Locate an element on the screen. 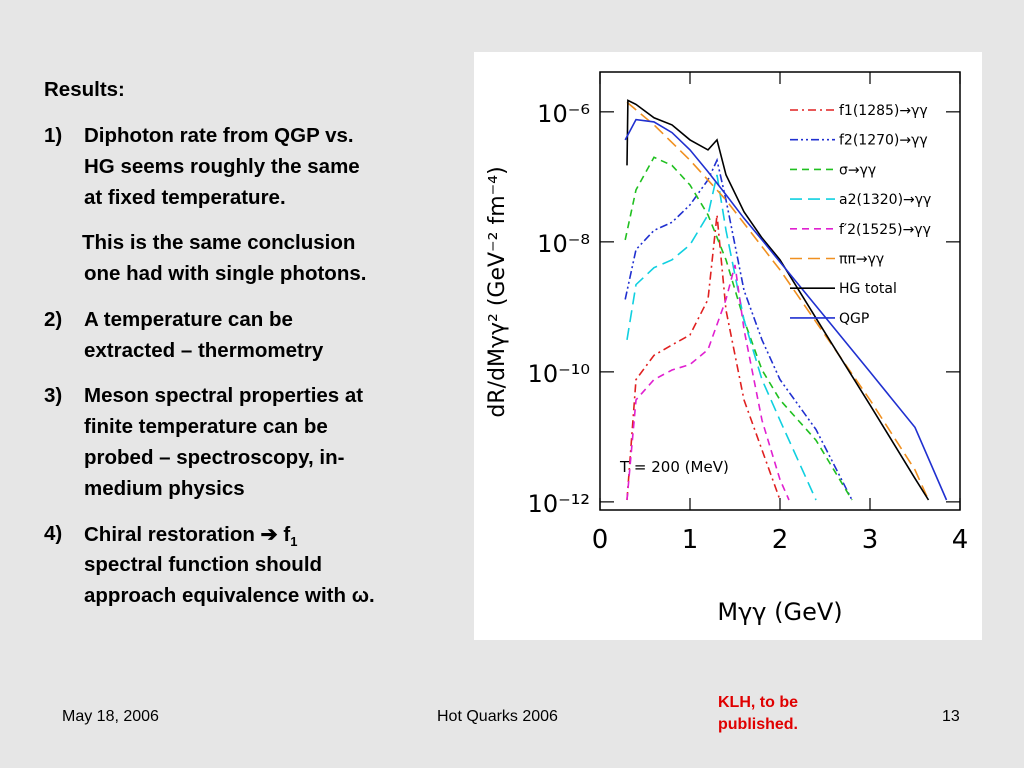  annotation: T = 200 (MeV) is located at coordinates (674, 467).